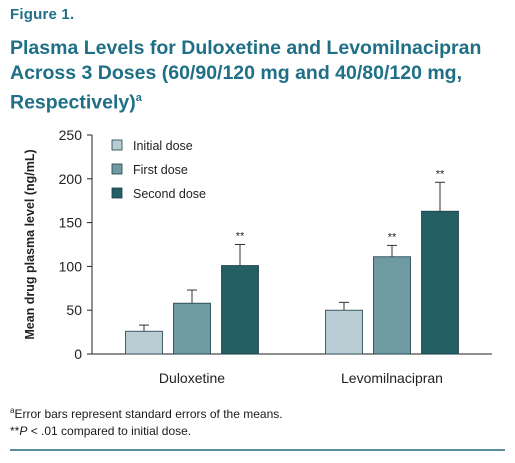 The width and height of the screenshot is (515, 463). Describe the element at coordinates (169, 194) in the screenshot. I see `legend-label: Second dose` at that location.